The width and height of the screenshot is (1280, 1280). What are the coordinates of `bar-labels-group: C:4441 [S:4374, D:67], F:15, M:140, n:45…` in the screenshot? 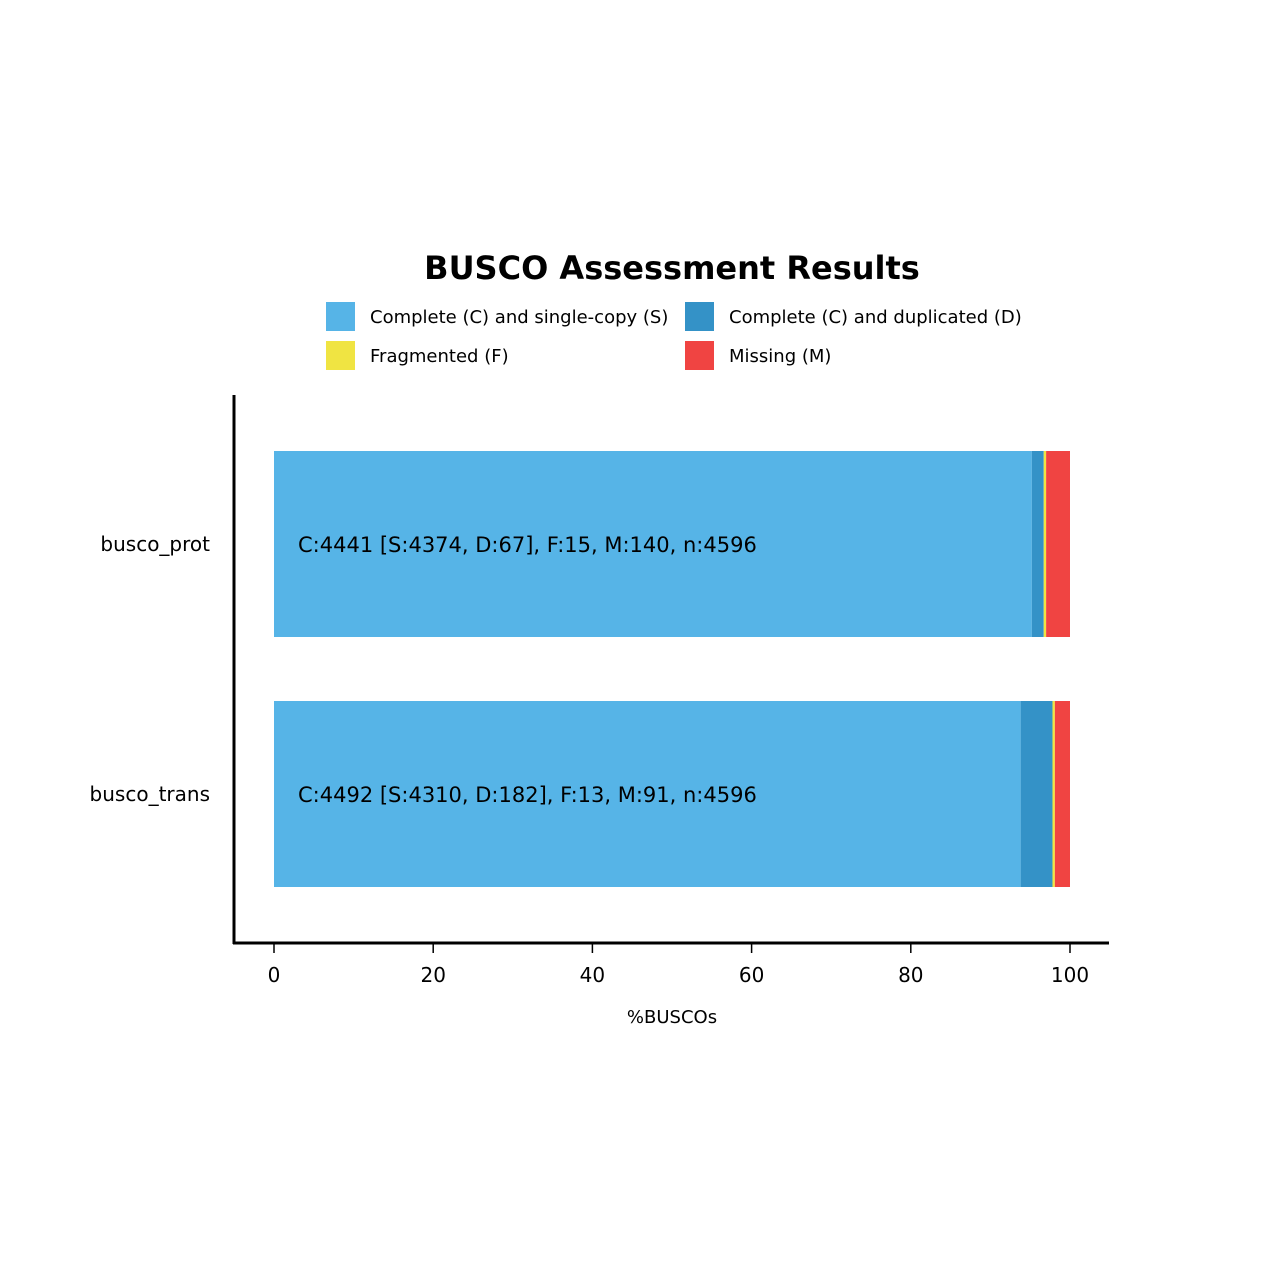 It's located at (527, 670).